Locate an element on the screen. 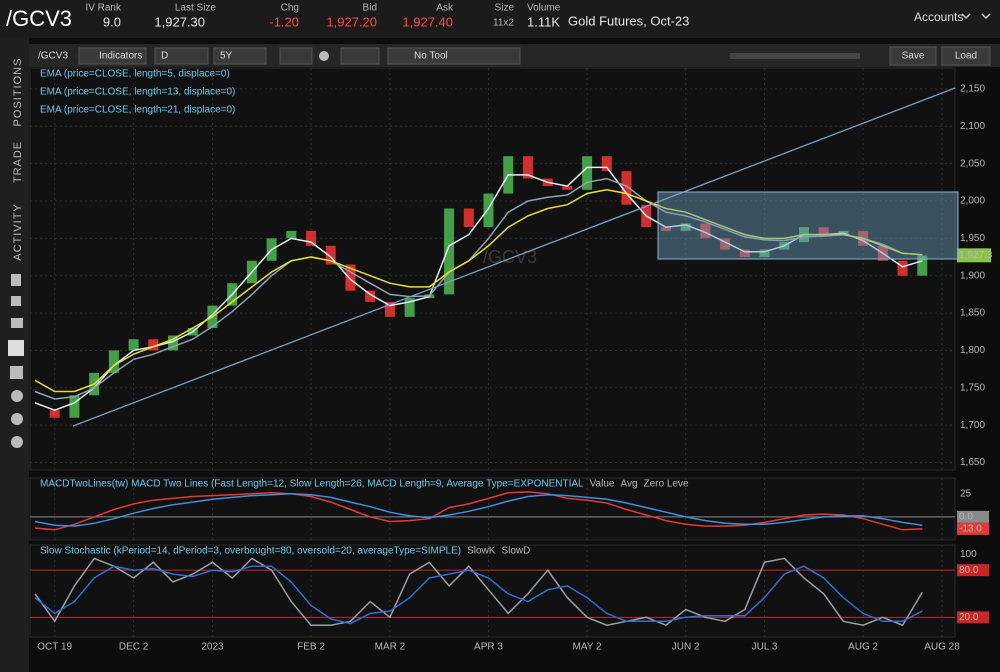 This screenshot has height=672, width=1000. toolbar-symbol: /GCV3 is located at coordinates (53, 56).